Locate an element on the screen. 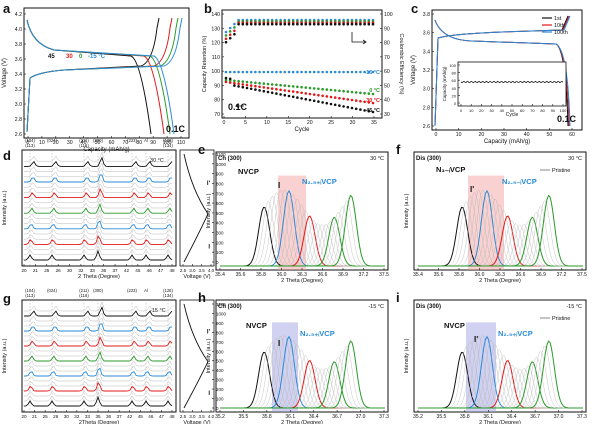  peak-index-label: (223) is located at coordinates (132, 290).